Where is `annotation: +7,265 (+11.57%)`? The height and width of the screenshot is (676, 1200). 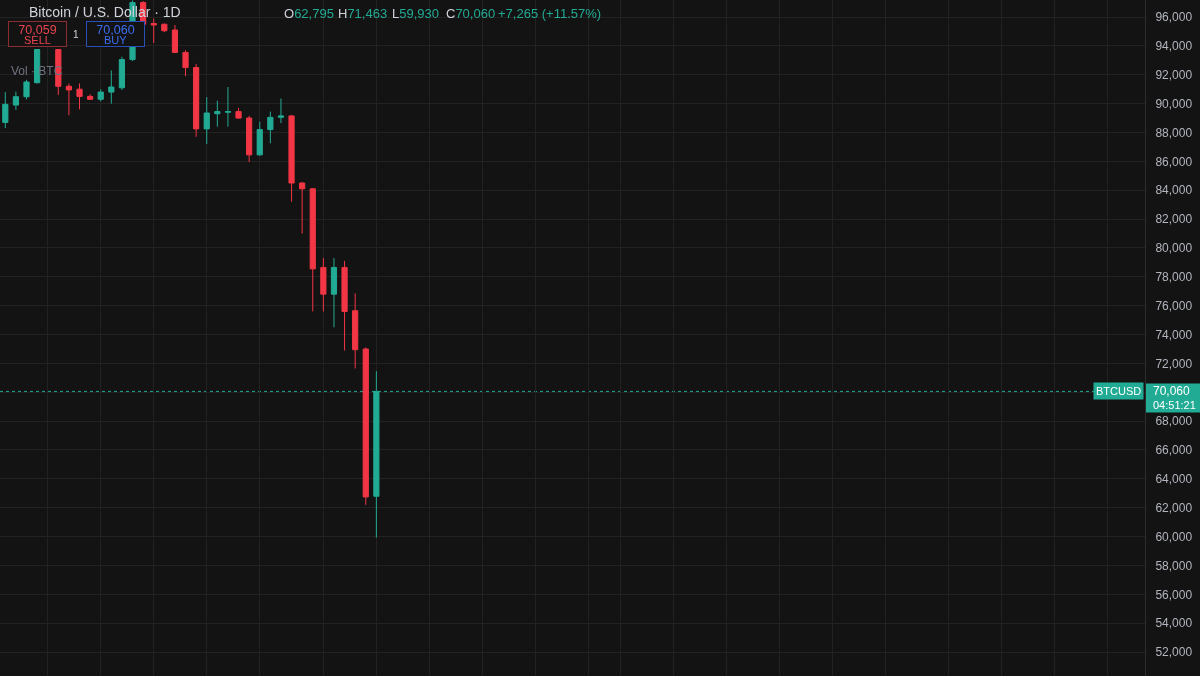 annotation: +7,265 (+11.57%) is located at coordinates (550, 13).